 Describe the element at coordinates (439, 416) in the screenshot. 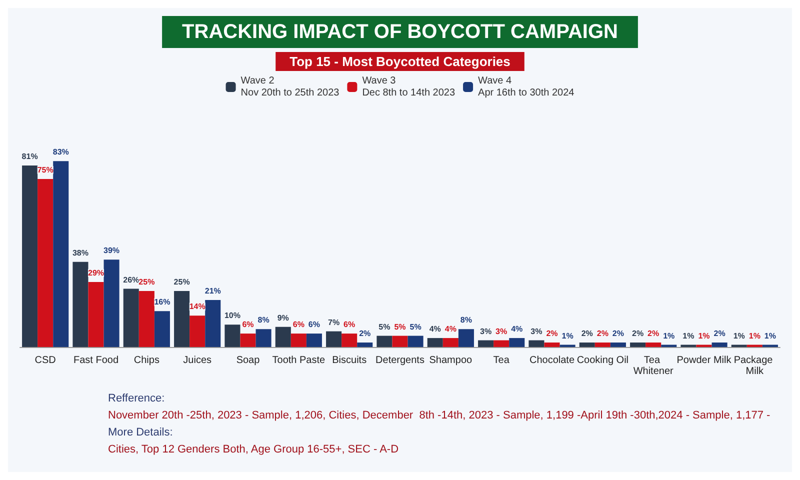

I see `text: November 20th -25th, 2023 - Sample, 1,206, Cities, December 8th -14th, 2023 - Sample, 1,199 -April 19th -30th,2024 - Sample, 1,177 -` at that location.